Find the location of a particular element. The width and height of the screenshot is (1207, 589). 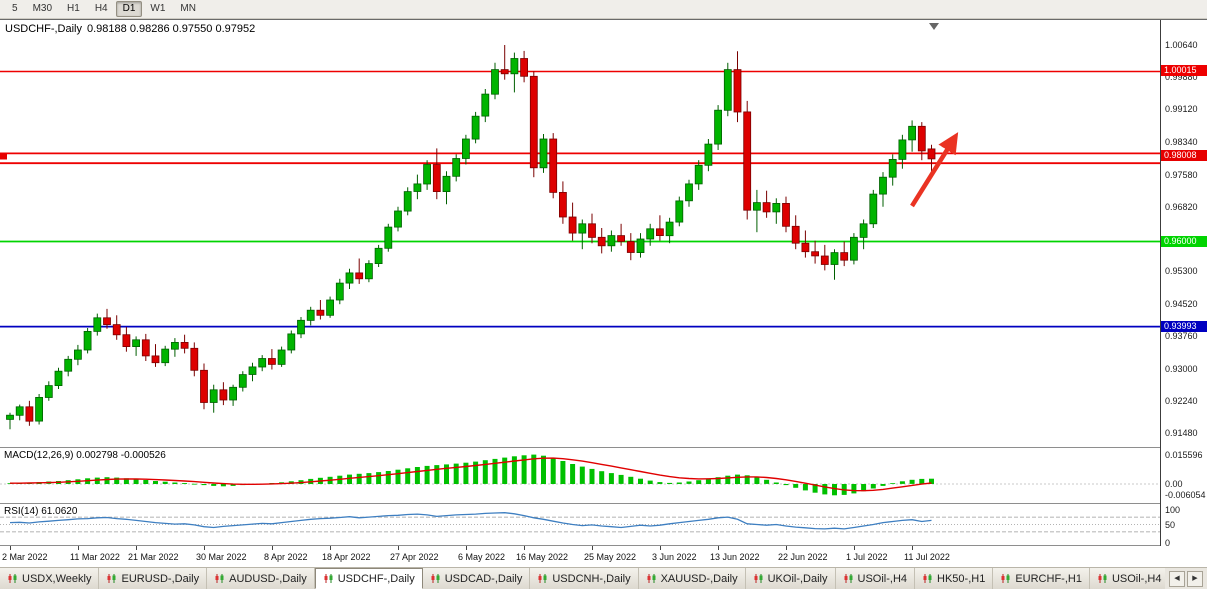

tab-label: EURUSD-,Daily is located at coordinates (160, 578).